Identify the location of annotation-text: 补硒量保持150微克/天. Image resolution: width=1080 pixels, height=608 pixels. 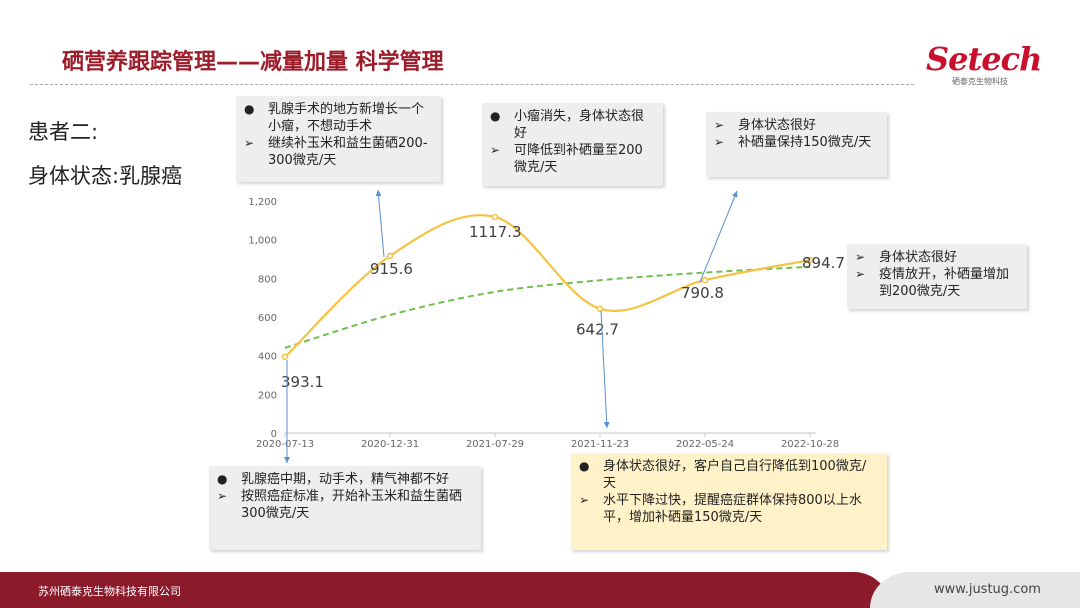
(805, 142).